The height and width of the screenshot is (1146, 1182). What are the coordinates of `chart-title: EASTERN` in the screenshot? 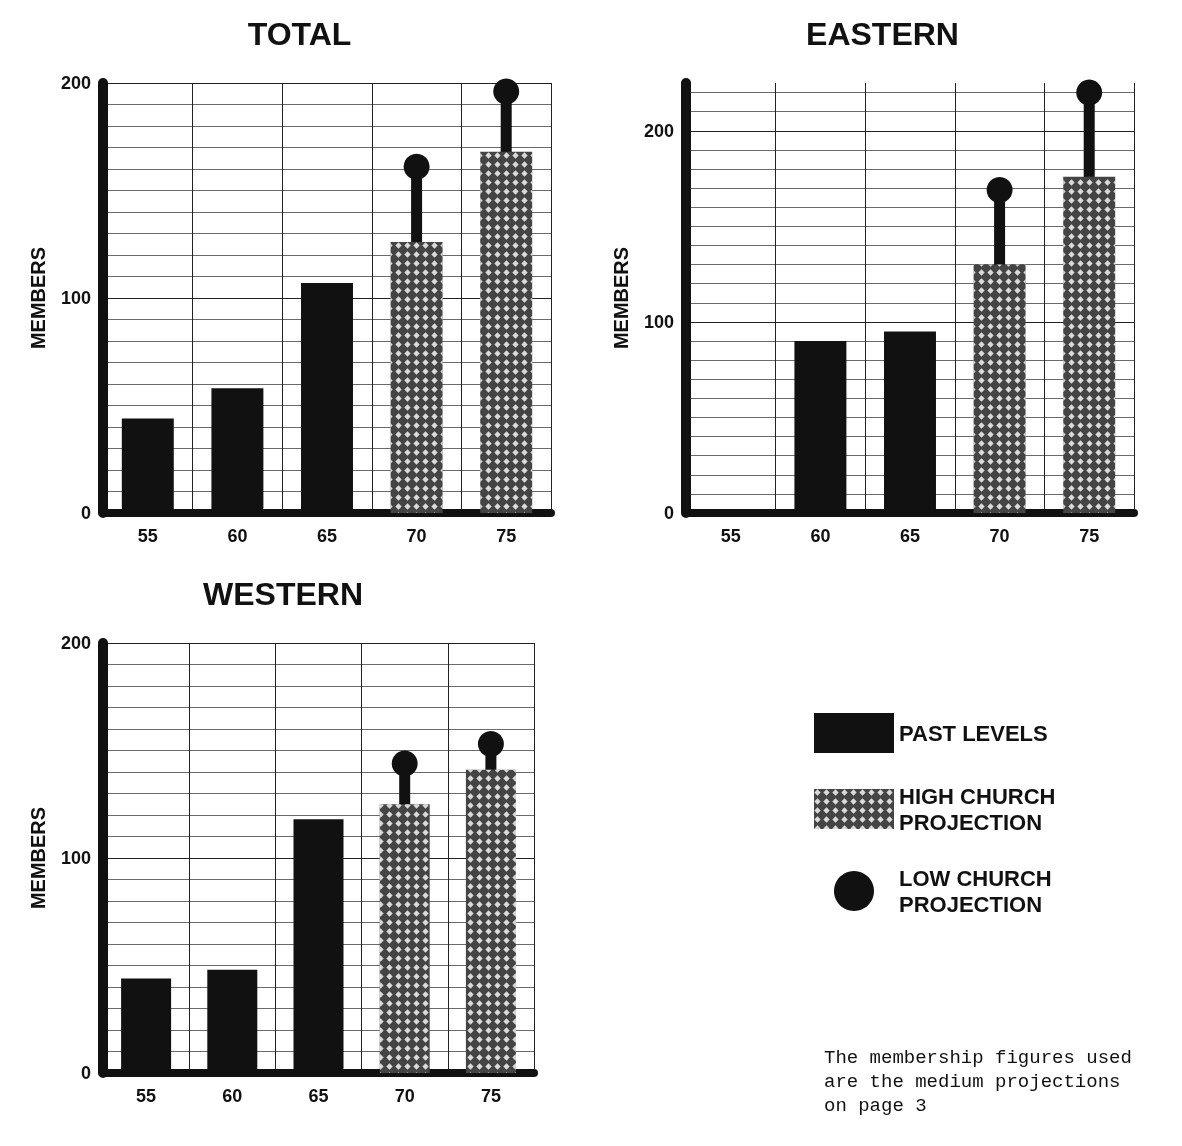 It's located at (882, 34).